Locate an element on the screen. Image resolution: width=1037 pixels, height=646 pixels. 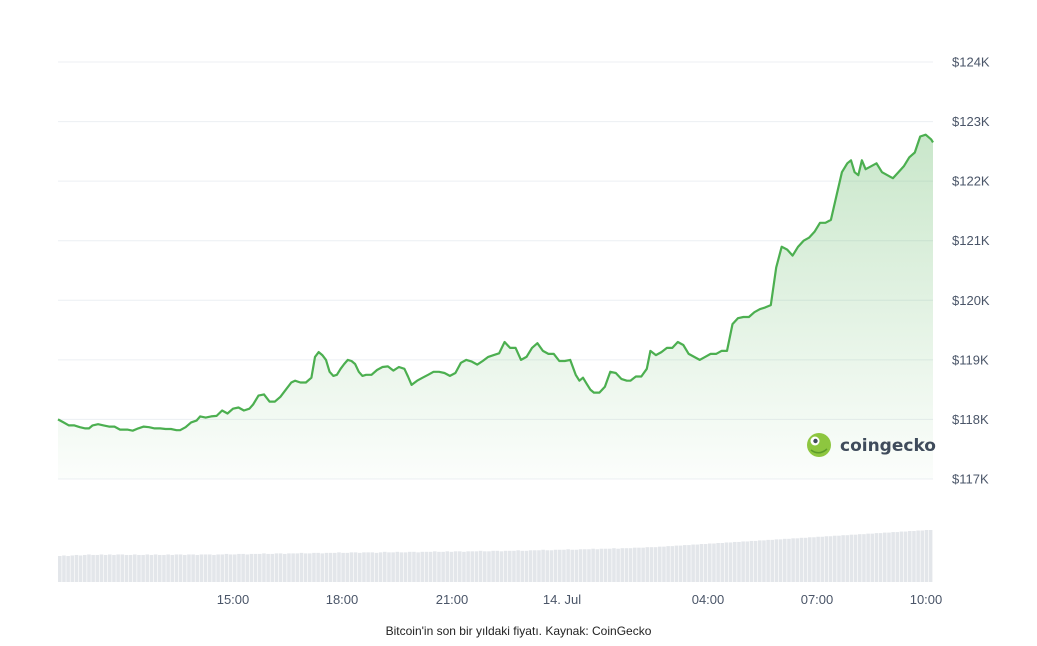
y-tick-label: $121K is located at coordinates (971, 240).